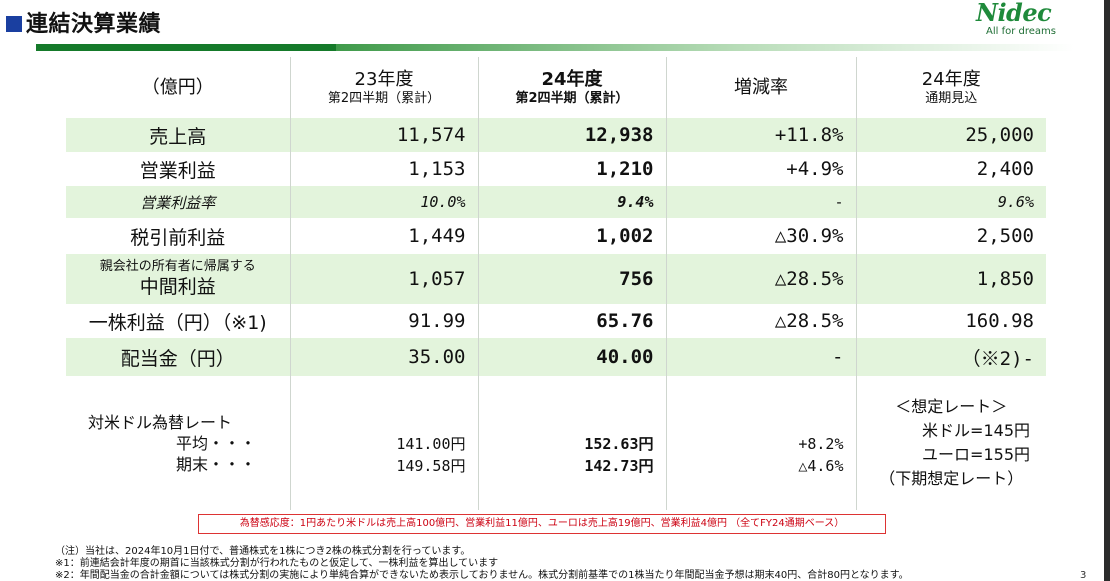 Image resolution: width=1110 pixels, height=581 pixels. Describe the element at coordinates (571, 236) in the screenshot. I see `value-fy24: 1,002` at that location.